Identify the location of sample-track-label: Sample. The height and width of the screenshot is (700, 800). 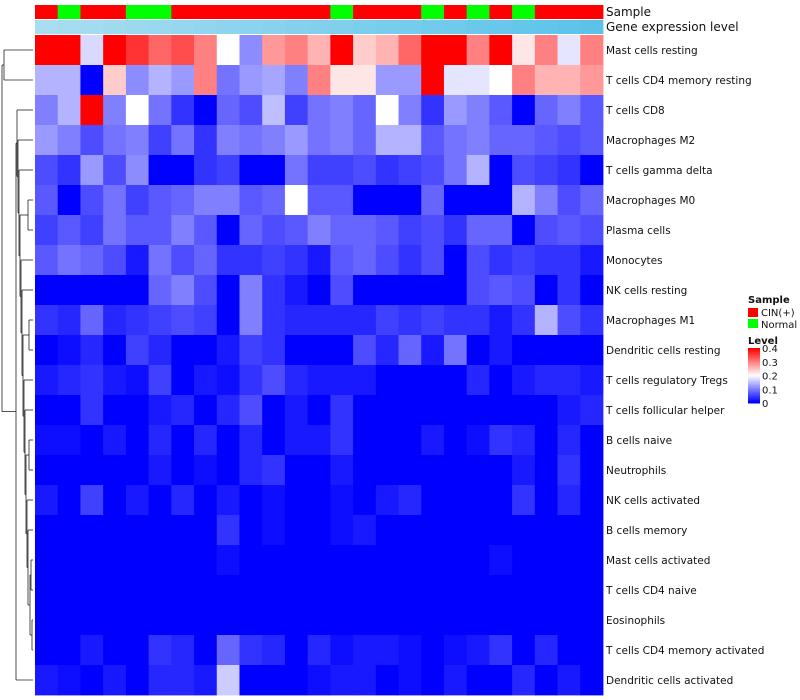
(628, 12).